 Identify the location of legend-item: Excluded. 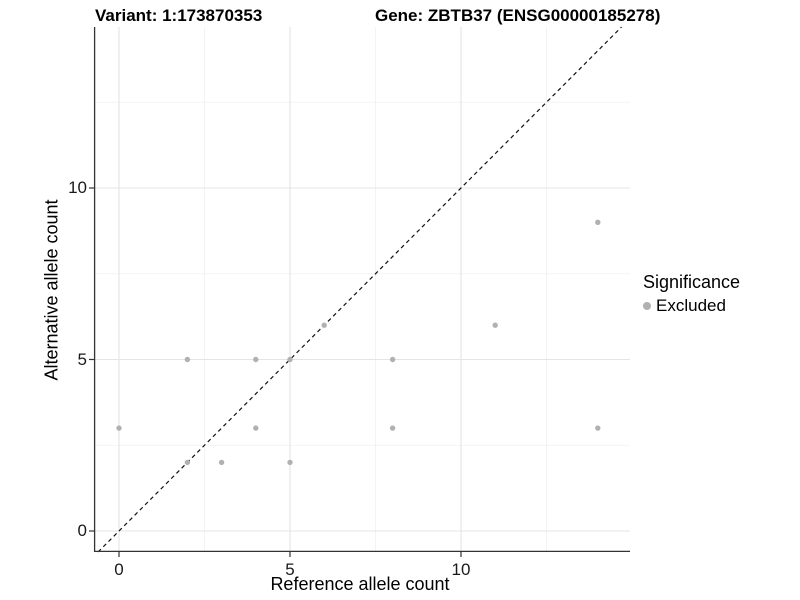
(691, 306).